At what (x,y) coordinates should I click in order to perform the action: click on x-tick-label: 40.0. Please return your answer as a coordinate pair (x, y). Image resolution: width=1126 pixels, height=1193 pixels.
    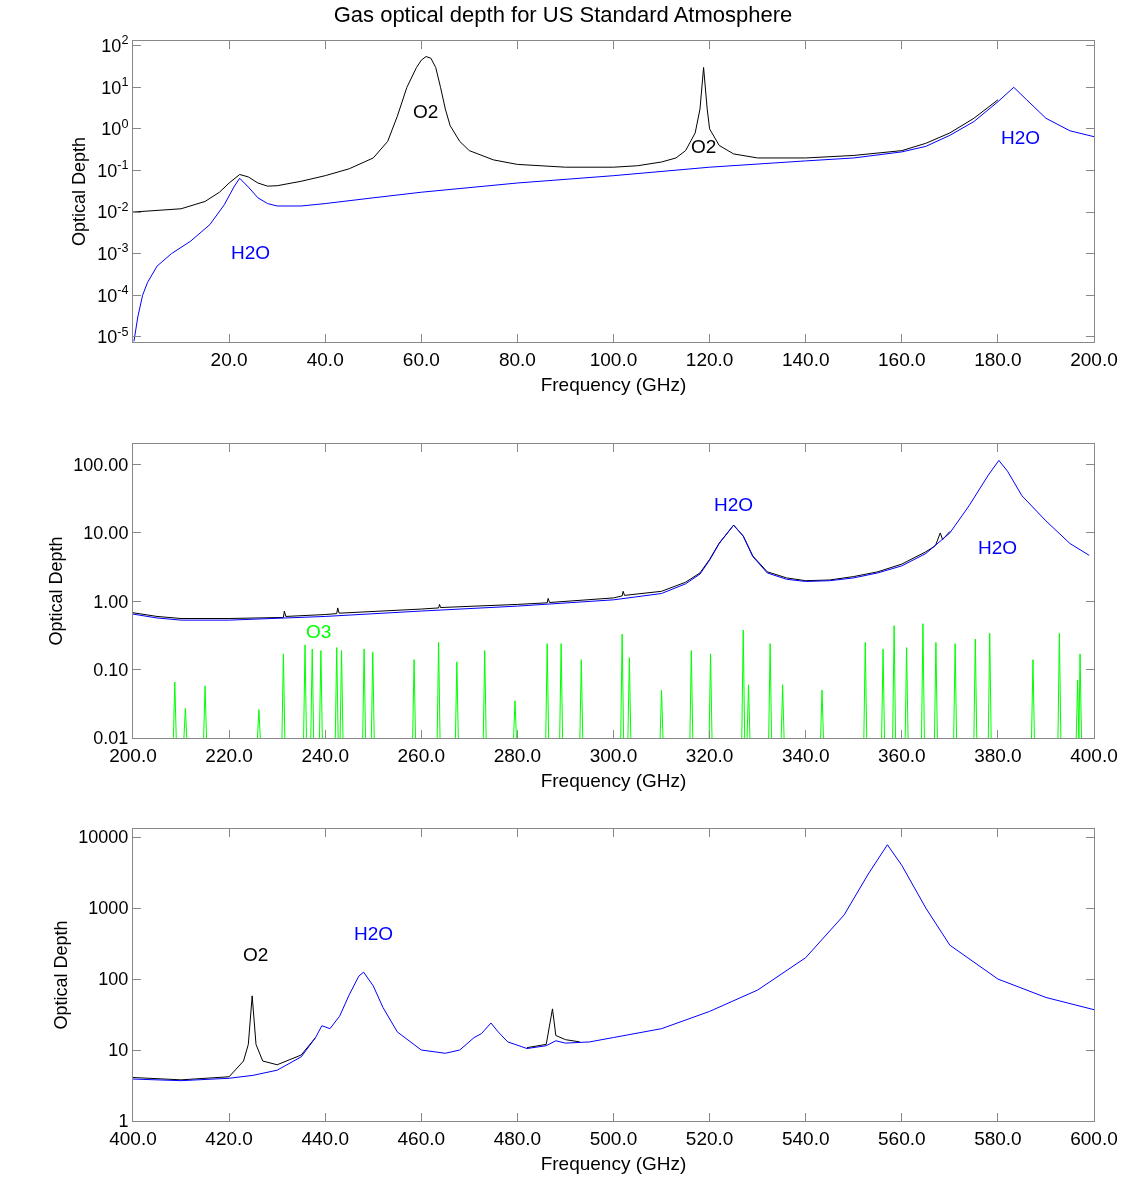
    Looking at the image, I should click on (325, 359).